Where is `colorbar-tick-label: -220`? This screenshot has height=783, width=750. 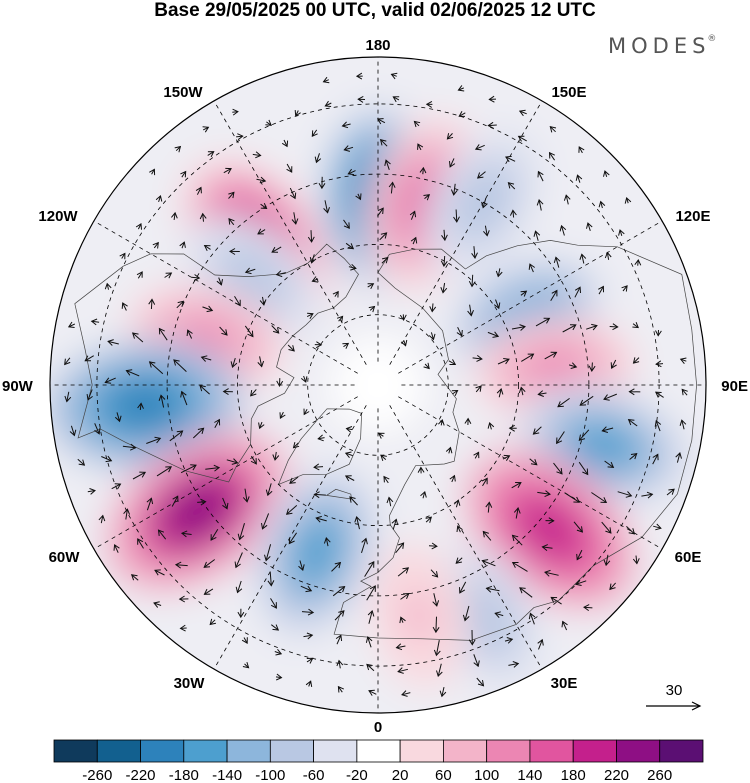 colorbar-tick-label: -220 is located at coordinates (140, 775).